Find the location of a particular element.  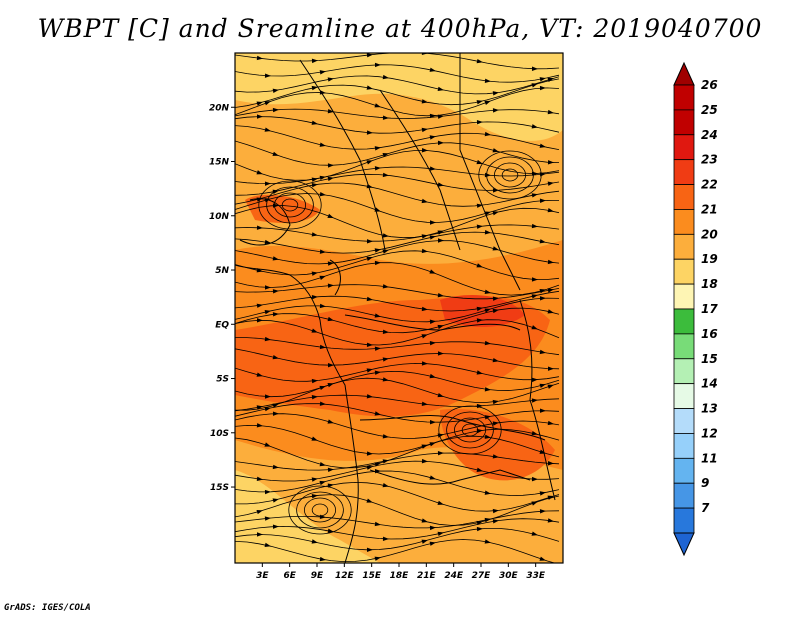

lon-tick-label: 30E is located at coordinates (509, 576).